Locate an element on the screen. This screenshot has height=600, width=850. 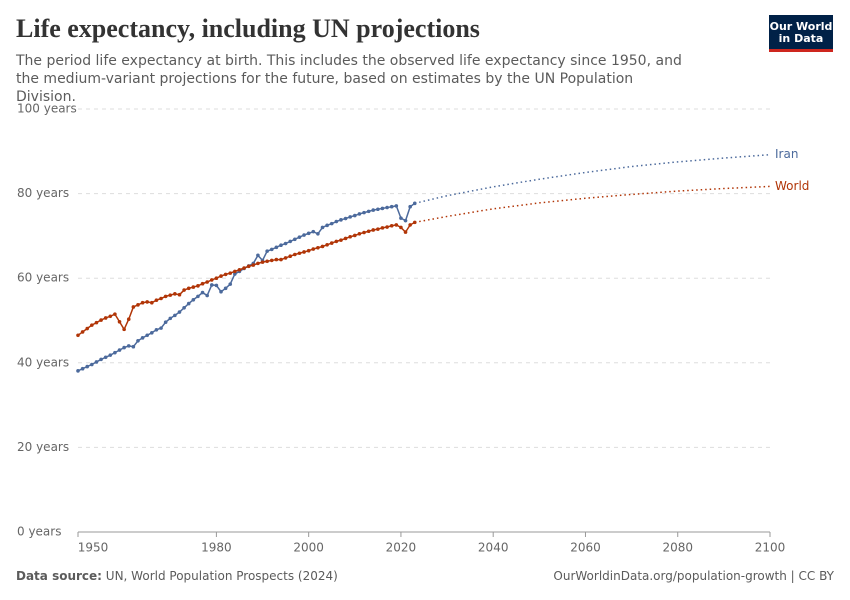
y-tick-label: 40 years is located at coordinates (43, 362).